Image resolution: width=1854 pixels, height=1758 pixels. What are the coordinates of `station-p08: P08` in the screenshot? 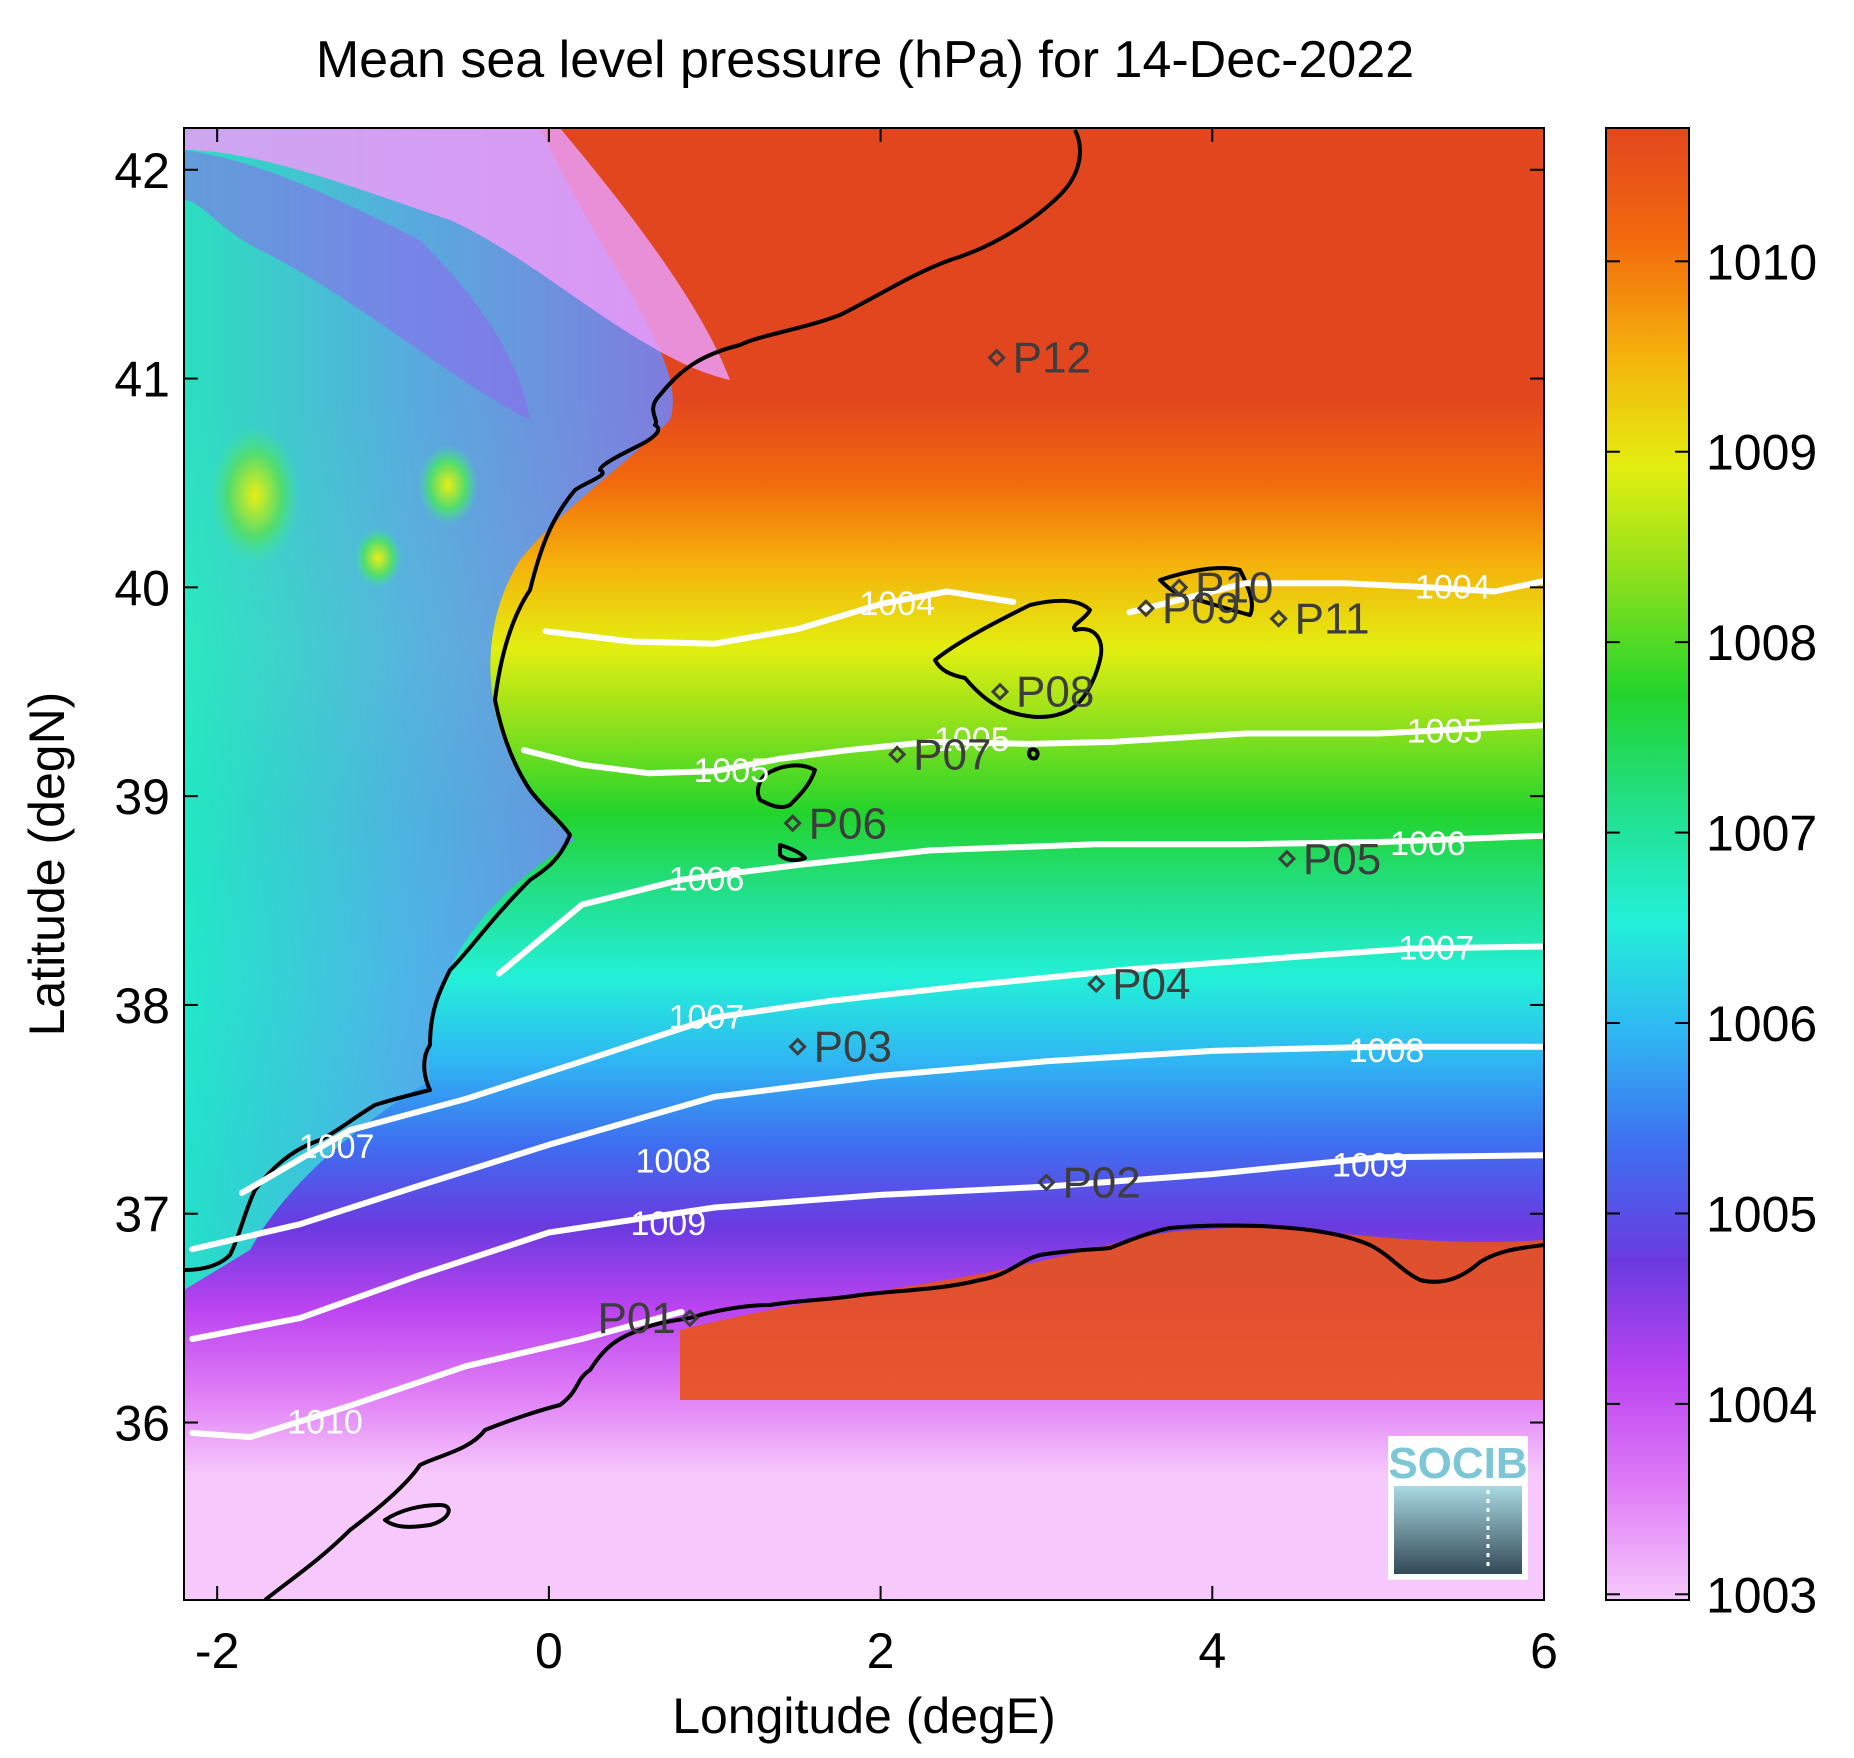 It's located at (1042, 692).